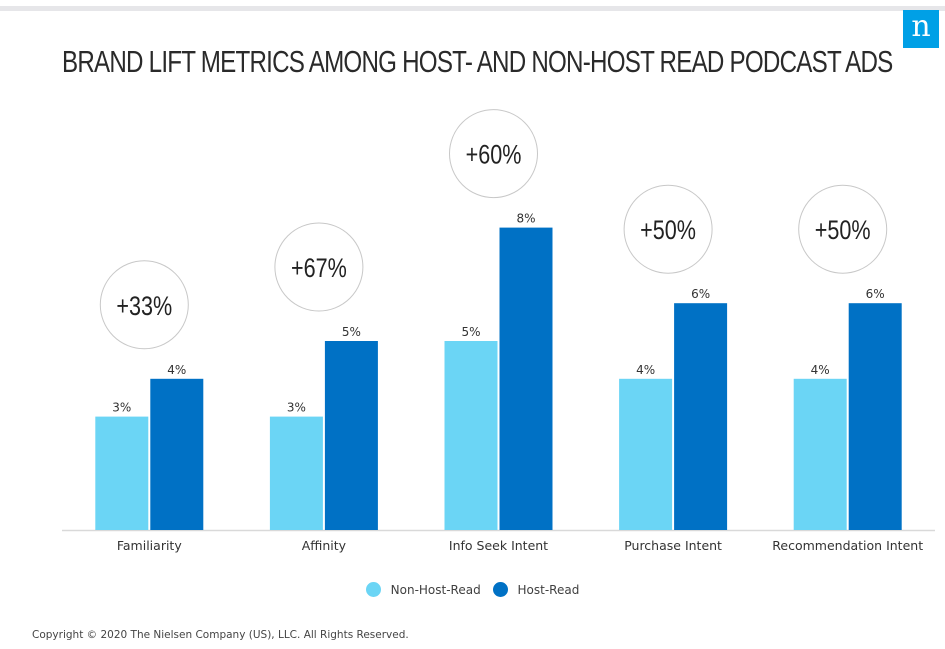  What do you see at coordinates (500, 589) in the screenshot?
I see `legend-swatch-host-read` at bounding box center [500, 589].